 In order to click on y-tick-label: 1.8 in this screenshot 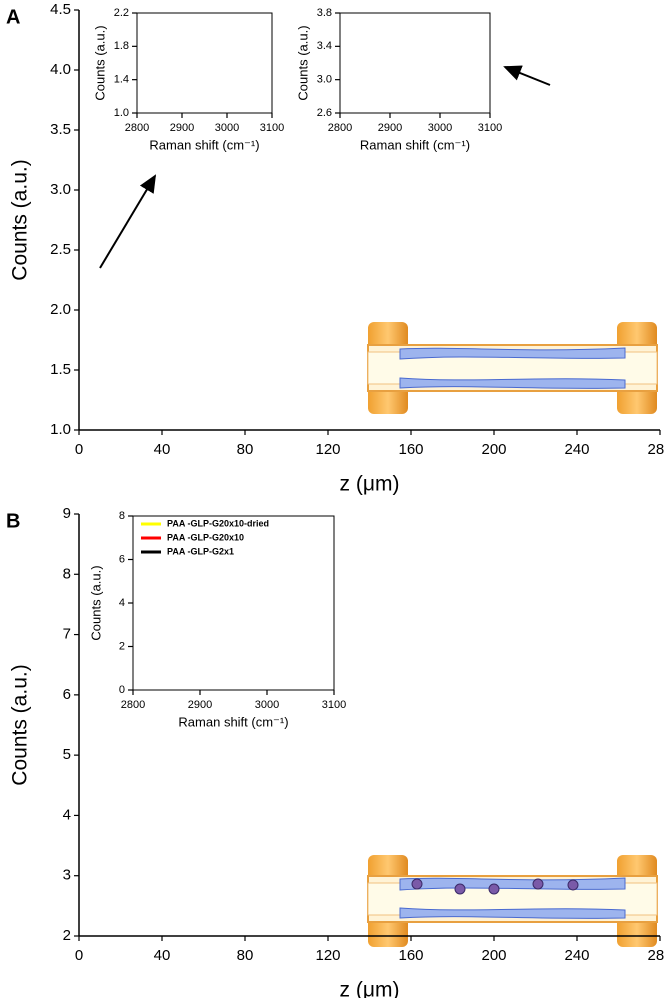, I will do `click(121, 46)`.